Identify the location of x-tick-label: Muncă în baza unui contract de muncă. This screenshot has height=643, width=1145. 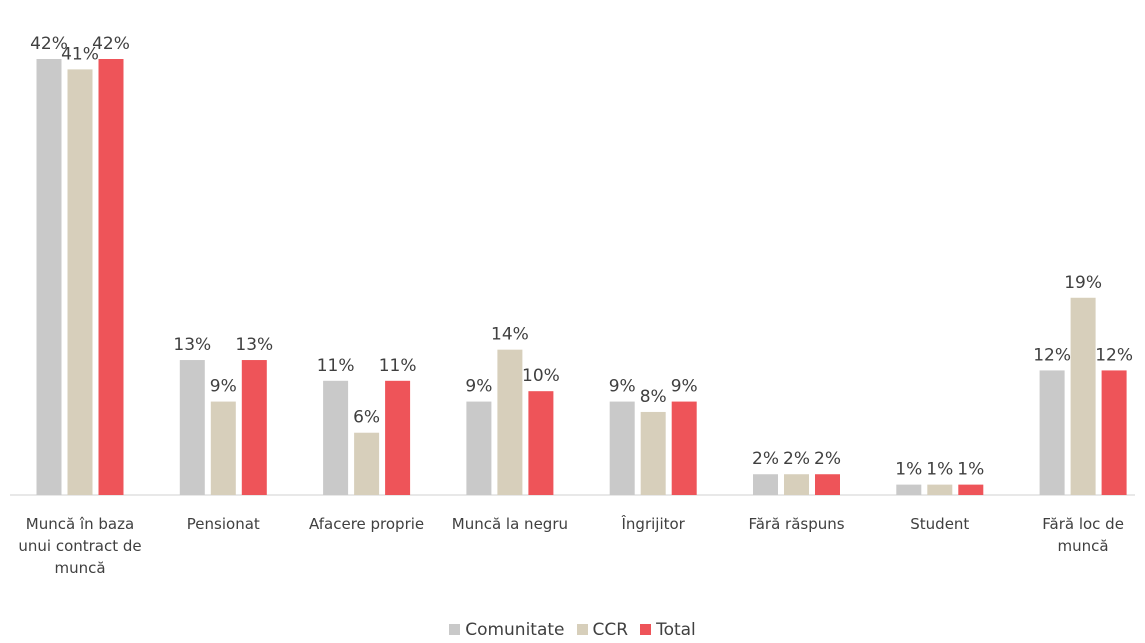
(80, 546).